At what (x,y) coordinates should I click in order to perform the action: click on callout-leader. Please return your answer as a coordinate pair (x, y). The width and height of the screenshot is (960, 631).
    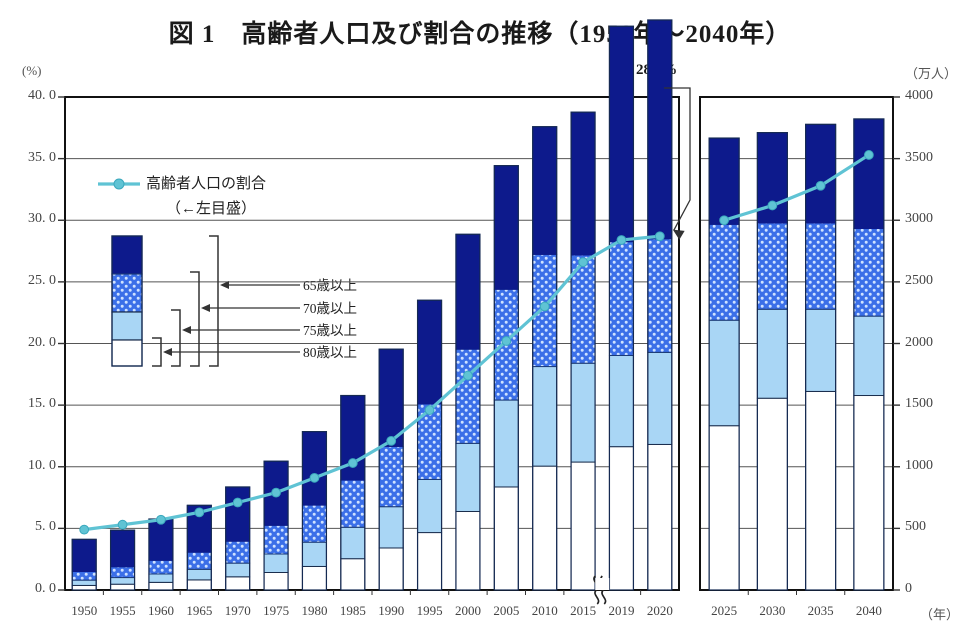
    Looking at the image, I should click on (677, 163).